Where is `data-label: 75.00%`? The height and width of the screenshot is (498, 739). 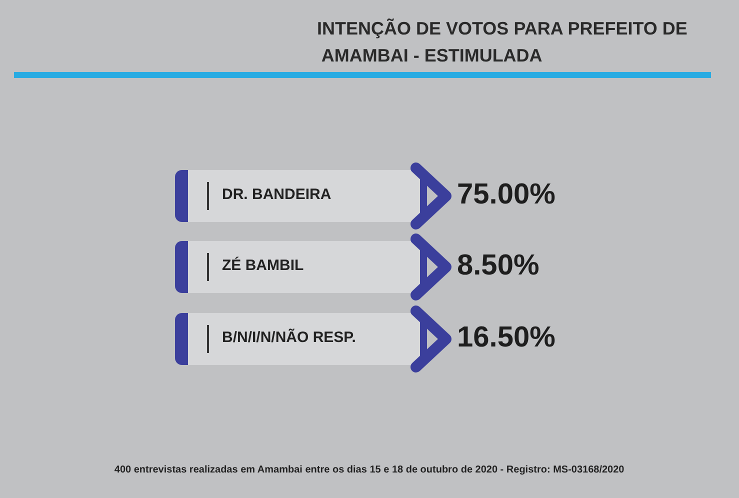 data-label: 75.00% is located at coordinates (506, 194).